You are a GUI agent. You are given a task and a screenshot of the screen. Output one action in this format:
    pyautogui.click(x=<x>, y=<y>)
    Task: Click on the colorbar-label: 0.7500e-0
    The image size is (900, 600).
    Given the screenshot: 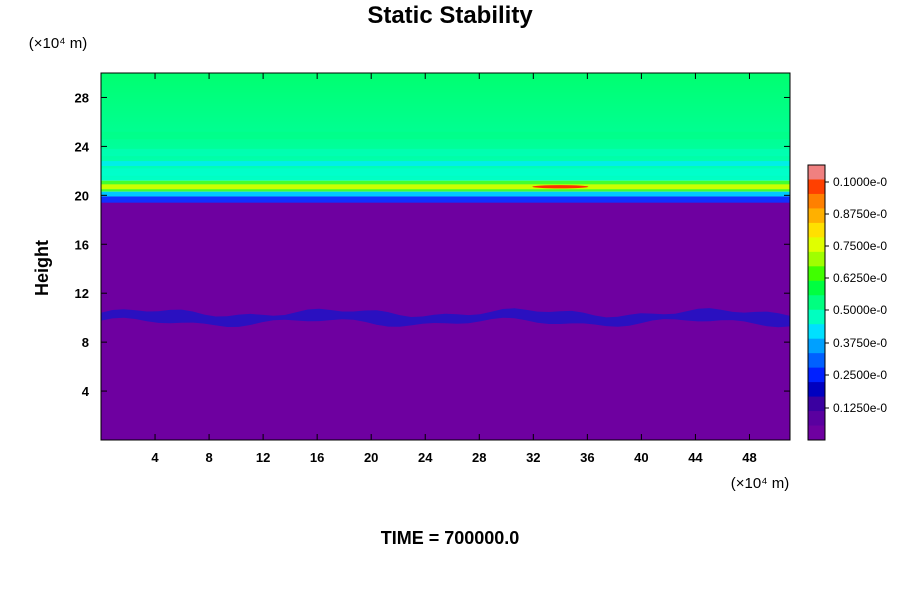 What is the action you would take?
    pyautogui.click(x=860, y=246)
    